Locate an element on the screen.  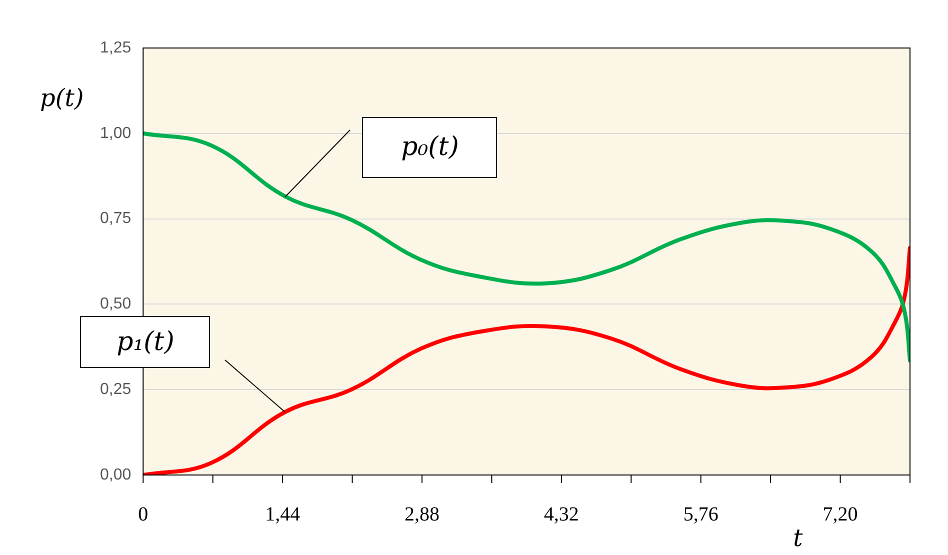
x-tick-label: 1,44 is located at coordinates (282, 514).